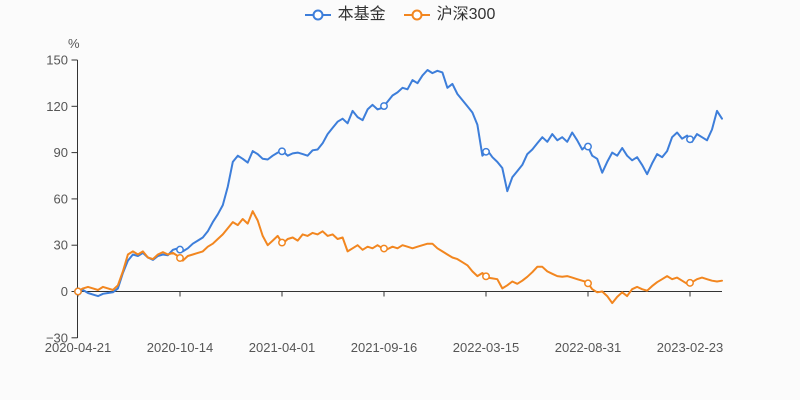 This screenshot has height=400, width=800. Describe the element at coordinates (64, 291) in the screenshot. I see `y-axis-tick-label: 0` at that location.